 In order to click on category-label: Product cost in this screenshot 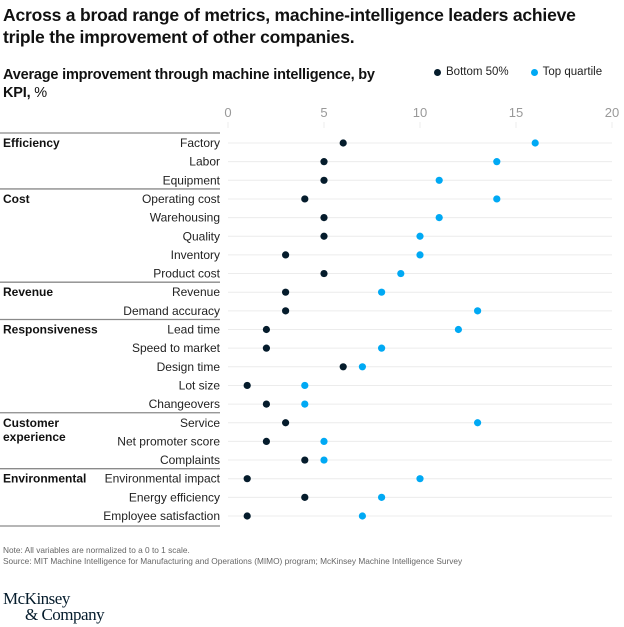, I will do `click(186, 274)`.